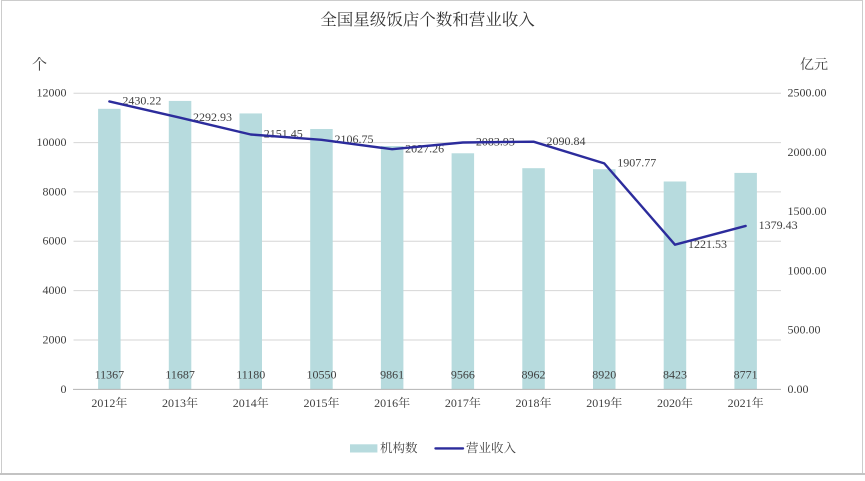 The width and height of the screenshot is (865, 481). I want to click on svg-text: 2000, so click(55, 339).